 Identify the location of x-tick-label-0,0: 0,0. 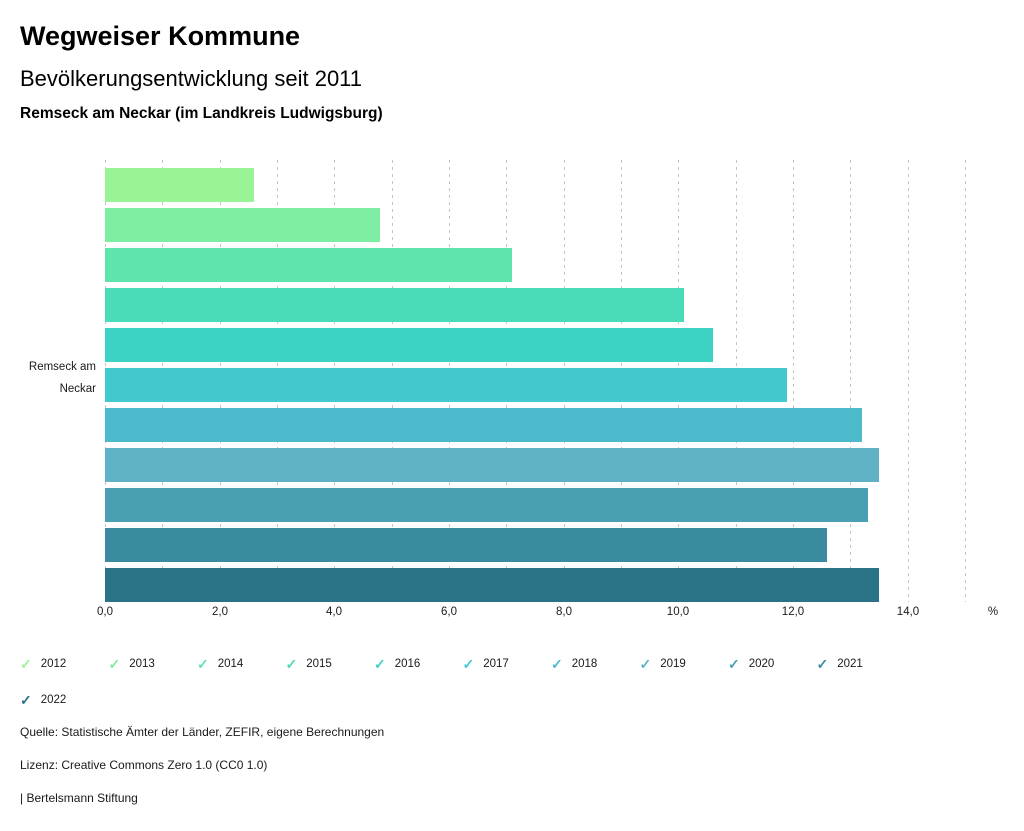
(105, 612).